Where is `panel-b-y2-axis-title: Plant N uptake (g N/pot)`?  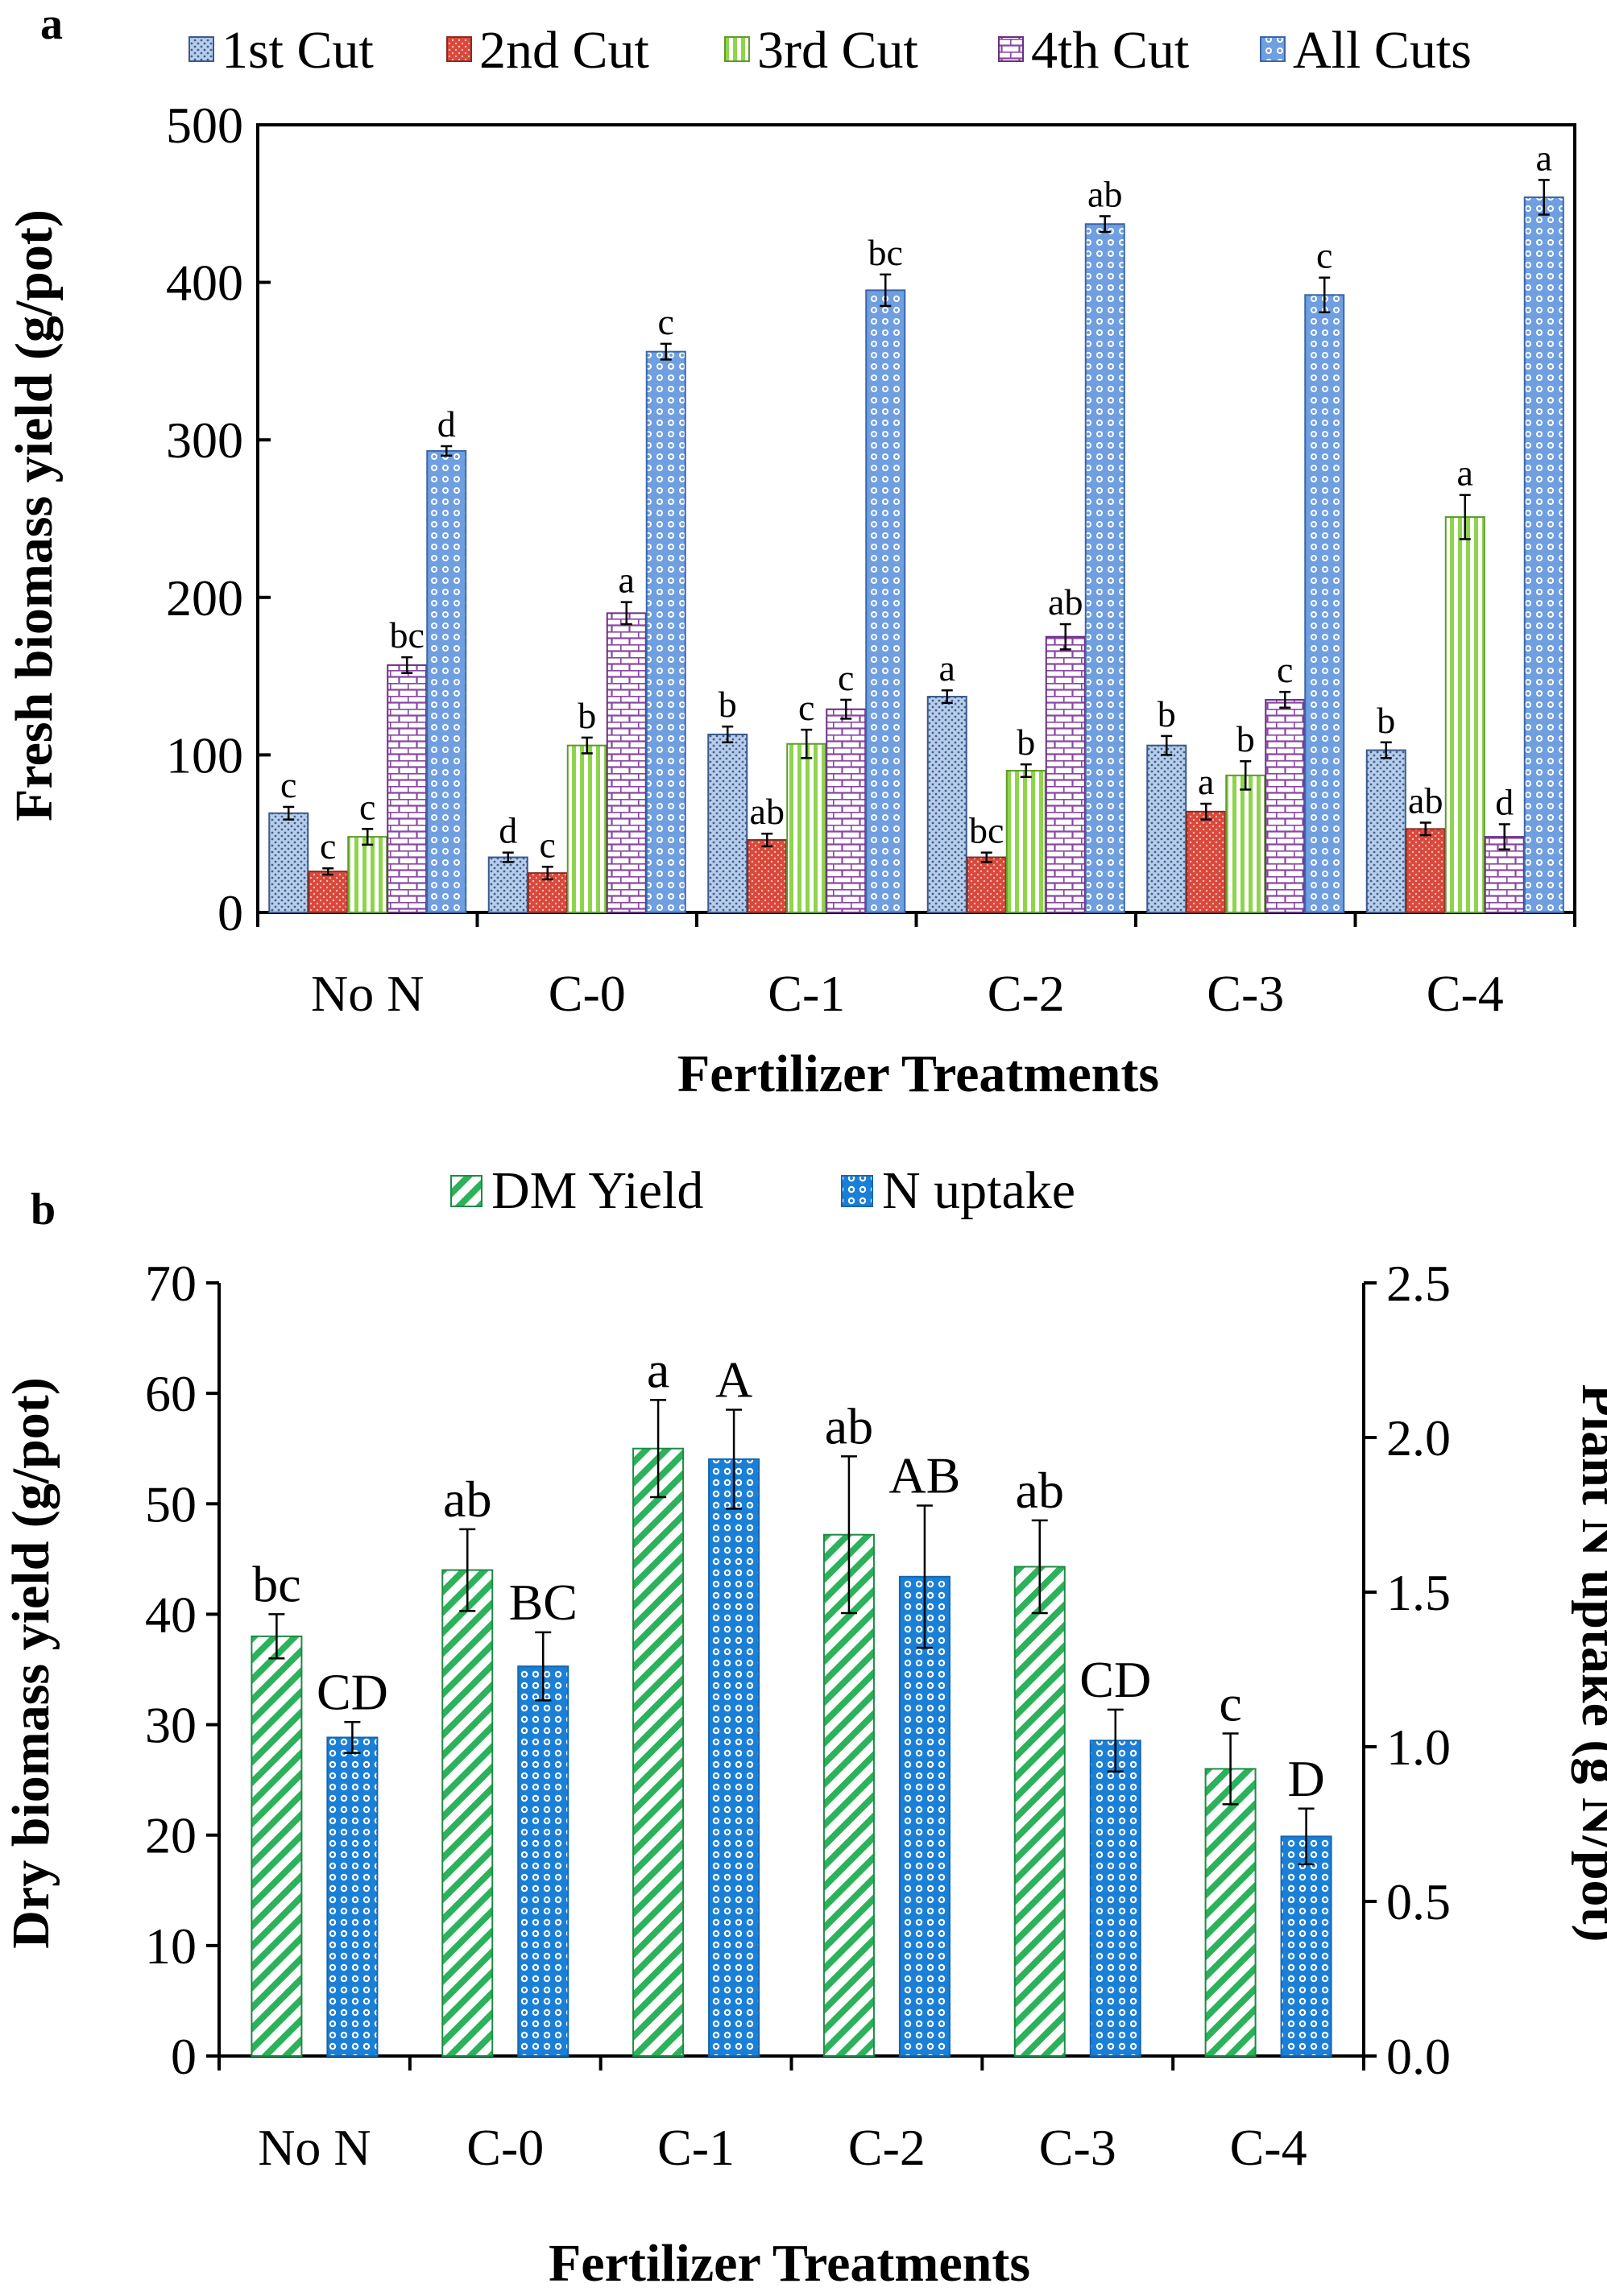 panel-b-y2-axis-title: Plant N uptake (g N/pot) is located at coordinates (1589, 1663).